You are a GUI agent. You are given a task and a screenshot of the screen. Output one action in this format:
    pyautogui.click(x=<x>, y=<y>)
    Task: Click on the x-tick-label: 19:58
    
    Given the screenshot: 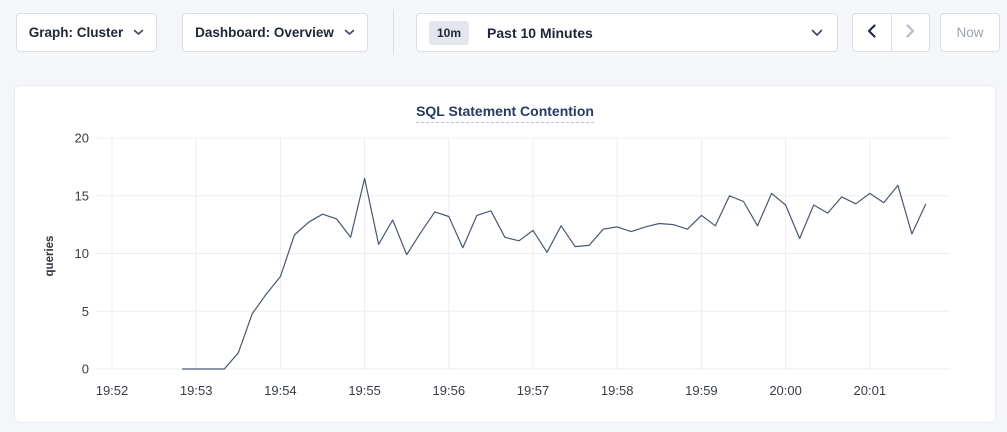 What is the action you would take?
    pyautogui.click(x=617, y=390)
    